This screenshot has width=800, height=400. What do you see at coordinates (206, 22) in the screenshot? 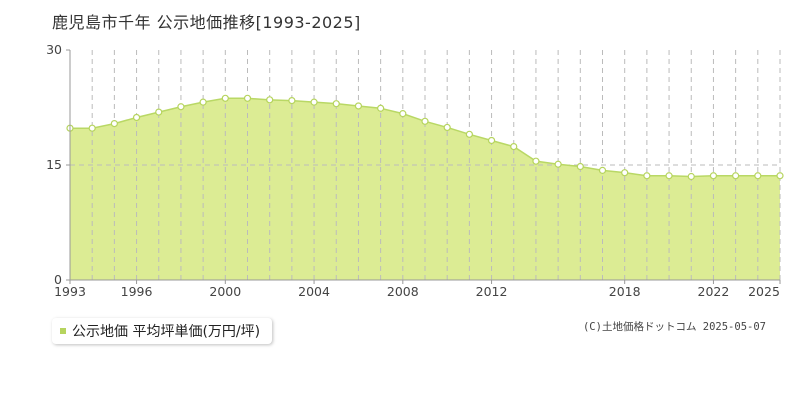
I see `chart-title: 鹿児島市千年 公示地価推移[1993-2025]` at bounding box center [206, 22].